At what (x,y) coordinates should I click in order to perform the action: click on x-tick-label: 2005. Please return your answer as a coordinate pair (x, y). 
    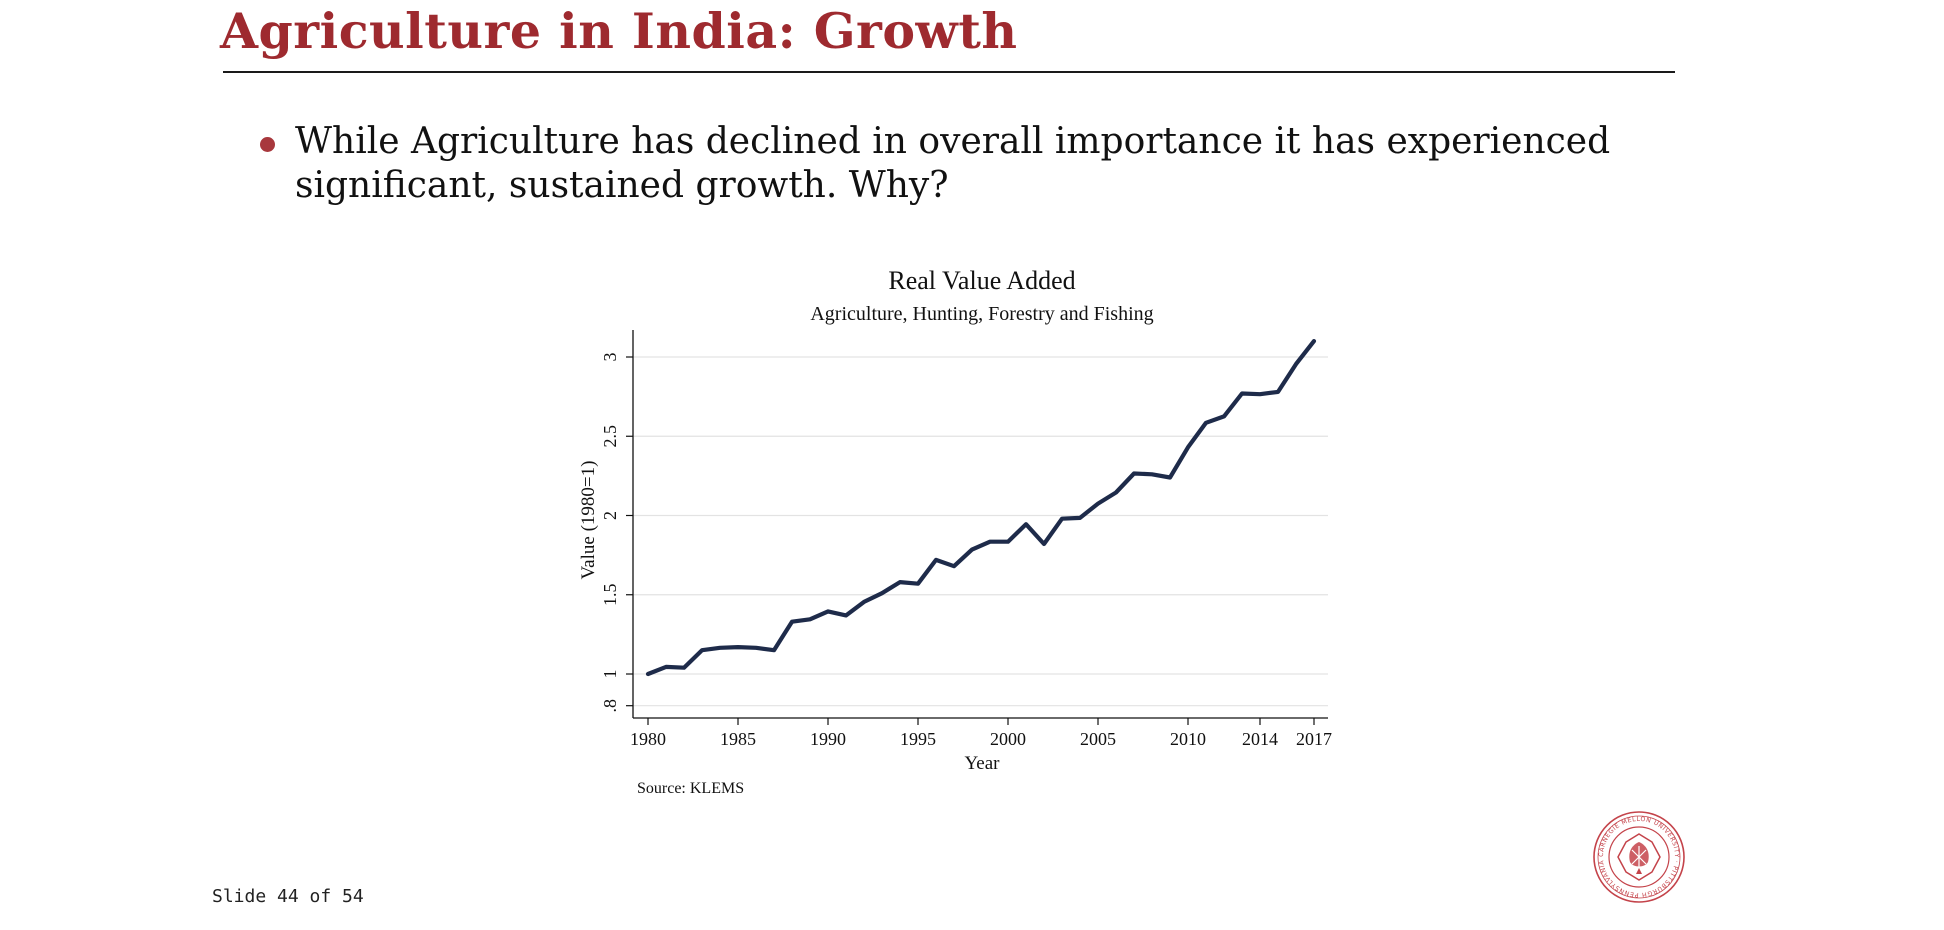
    Looking at the image, I should click on (1098, 739).